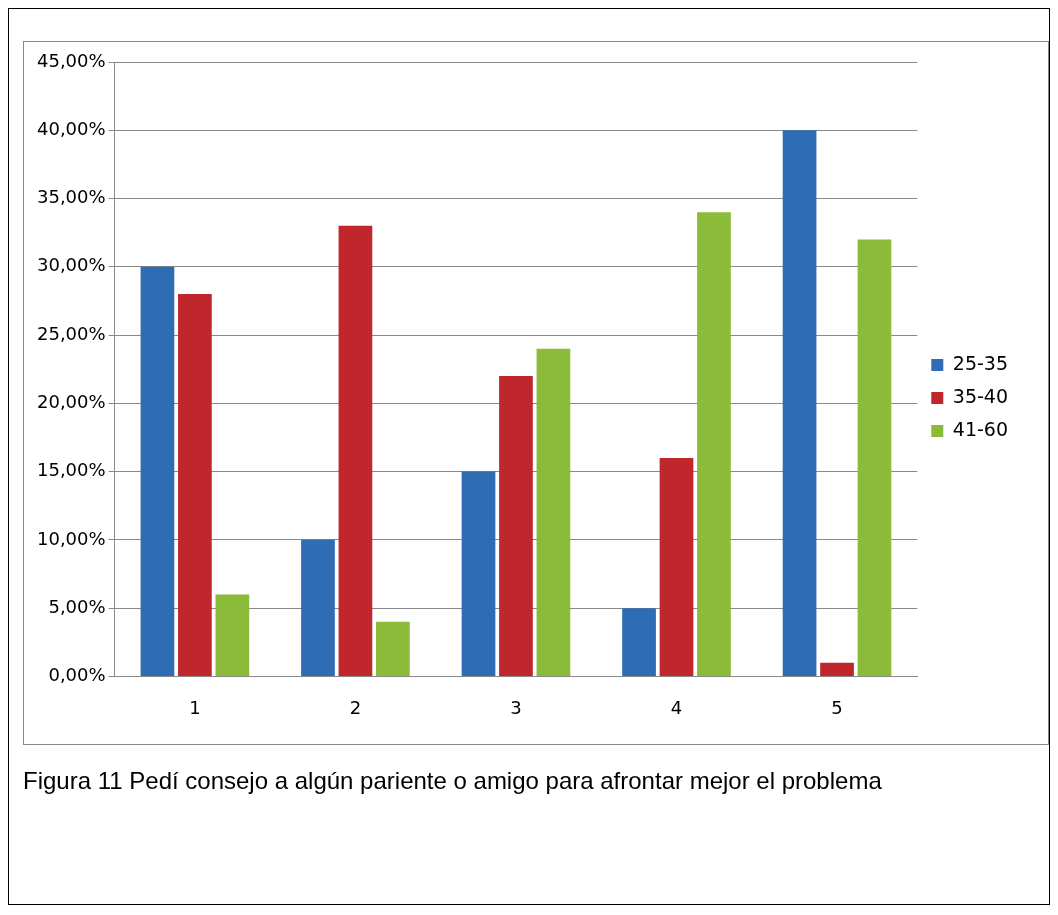 This screenshot has height=915, width=1058. I want to click on y-tick-label: 30,00%, so click(71, 265).